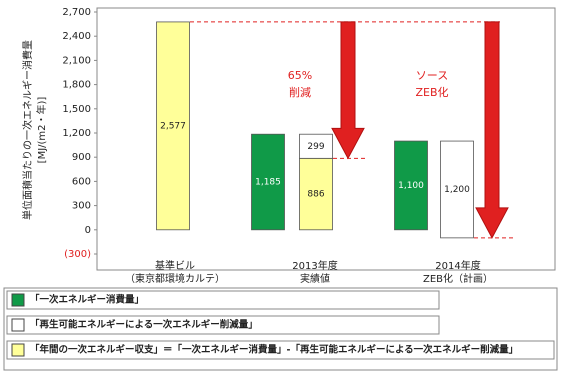  What do you see at coordinates (431, 92) in the screenshot?
I see `annotation: ZEB化` at bounding box center [431, 92].